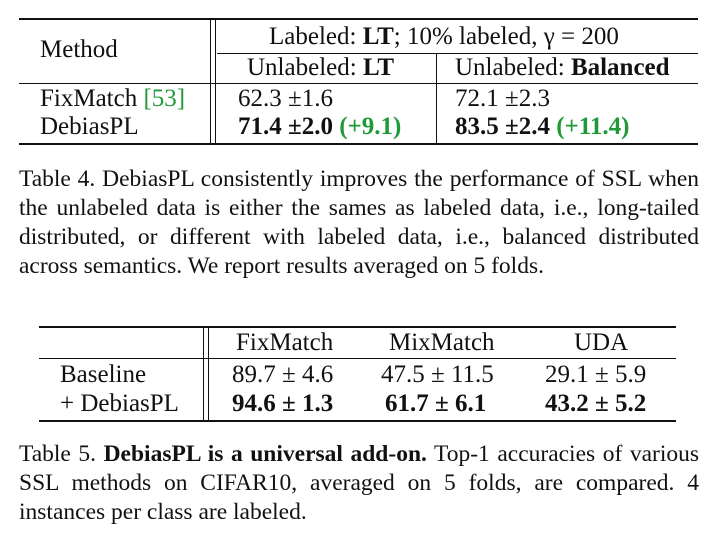  What do you see at coordinates (320, 126) in the screenshot?
I see `cell-debiaspl-lt: 71.4 ±2.0 (+9.1)` at bounding box center [320, 126].